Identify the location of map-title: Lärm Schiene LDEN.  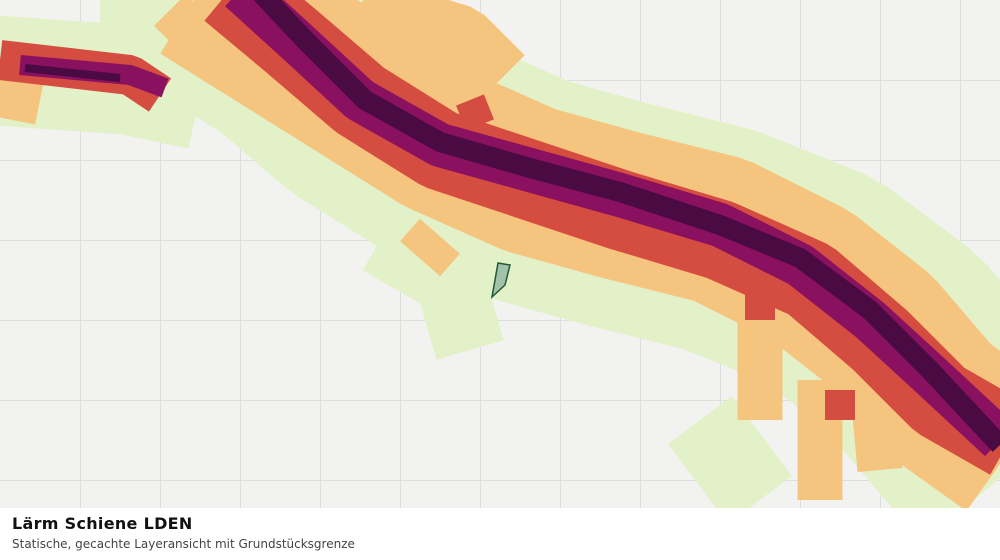
(102, 523).